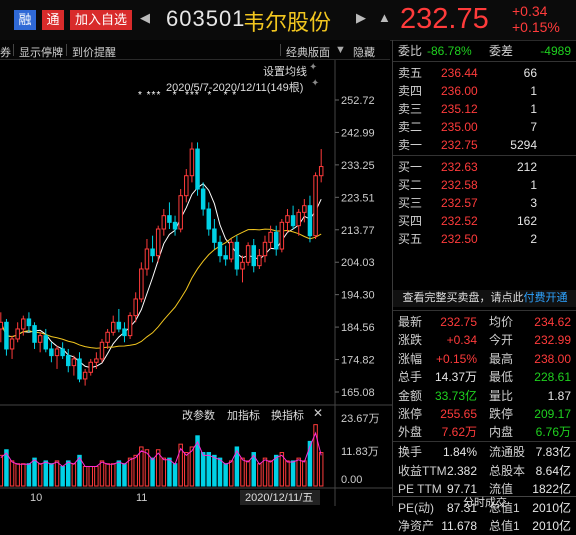  I want to click on stat-value: 6.76万, so click(553, 432).